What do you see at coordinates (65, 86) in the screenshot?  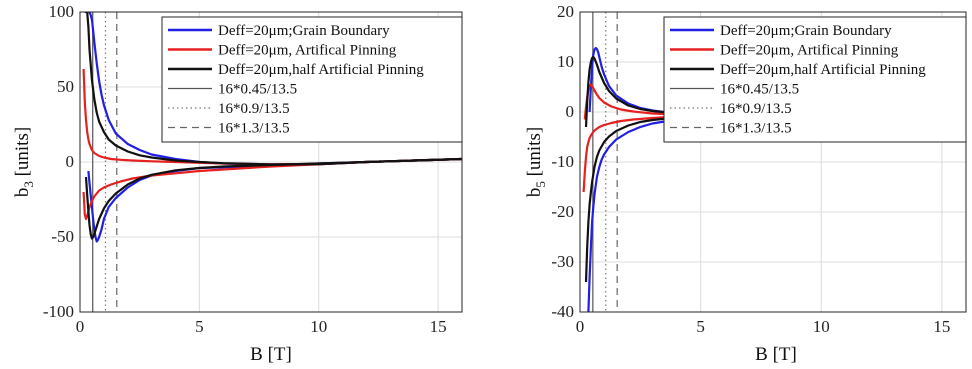 I see `left-y-tick-label: 50` at bounding box center [65, 86].